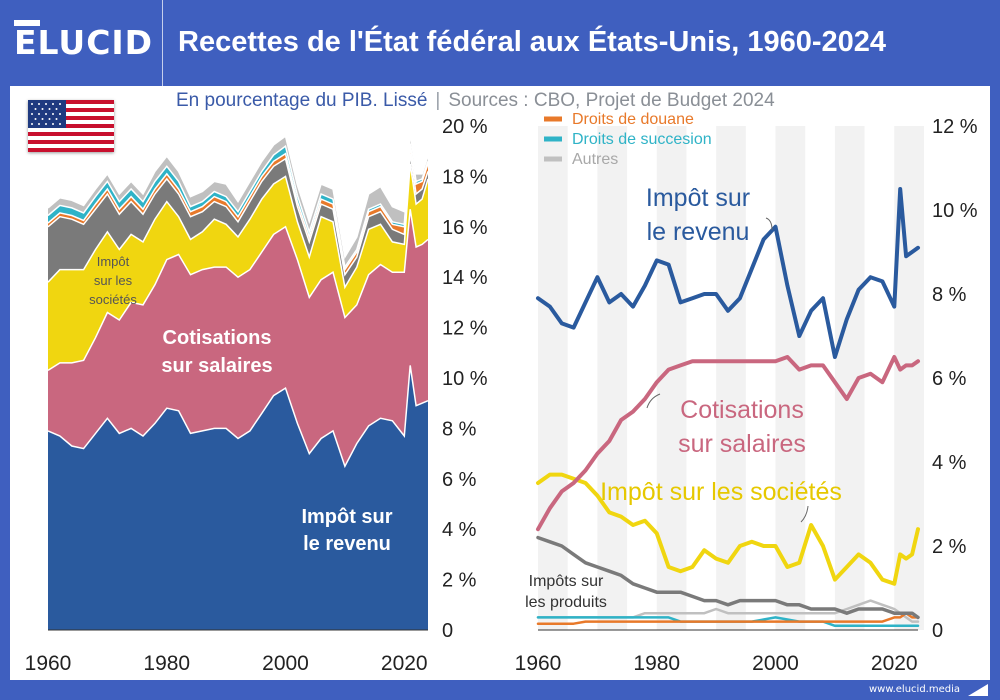 Image resolution: width=1000 pixels, height=700 pixels. Describe the element at coordinates (285, 663) in the screenshot. I see `area-x-tick-label: 2000` at that location.